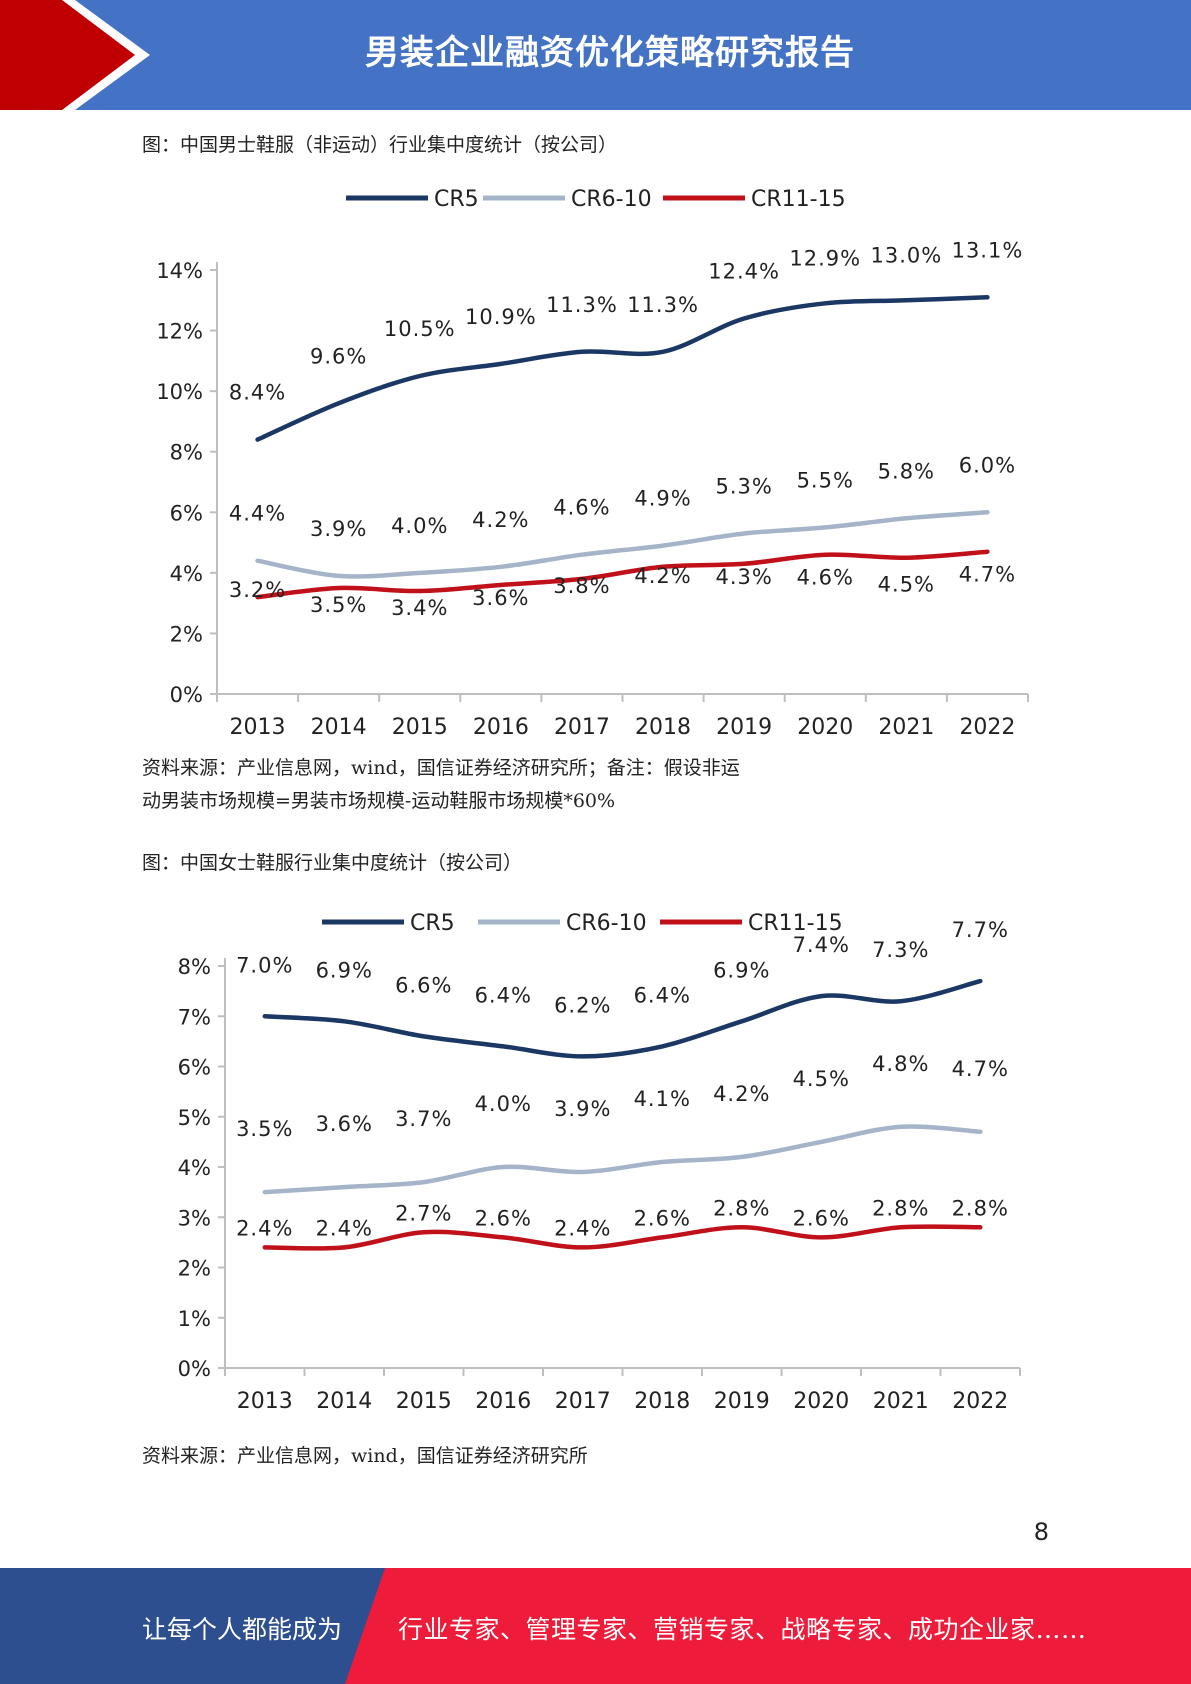  Describe the element at coordinates (194, 1218) in the screenshot. I see `y-tick-label: 3%` at that location.